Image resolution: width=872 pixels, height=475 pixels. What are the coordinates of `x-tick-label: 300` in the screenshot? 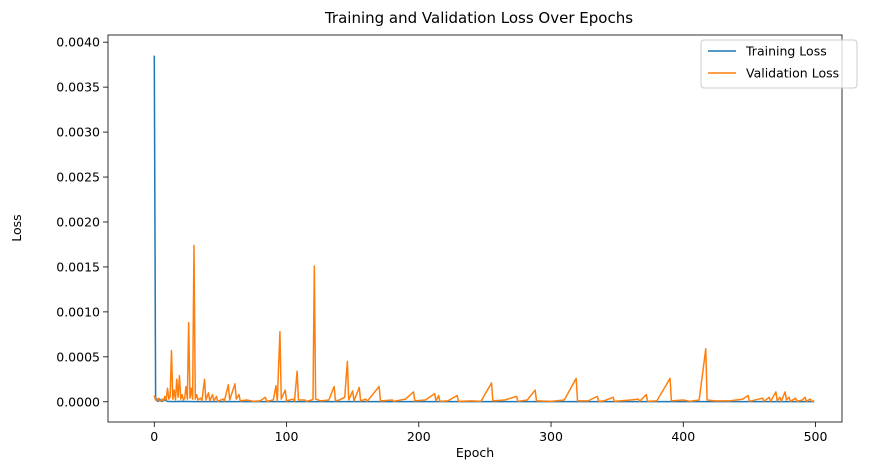 It's located at (551, 436).